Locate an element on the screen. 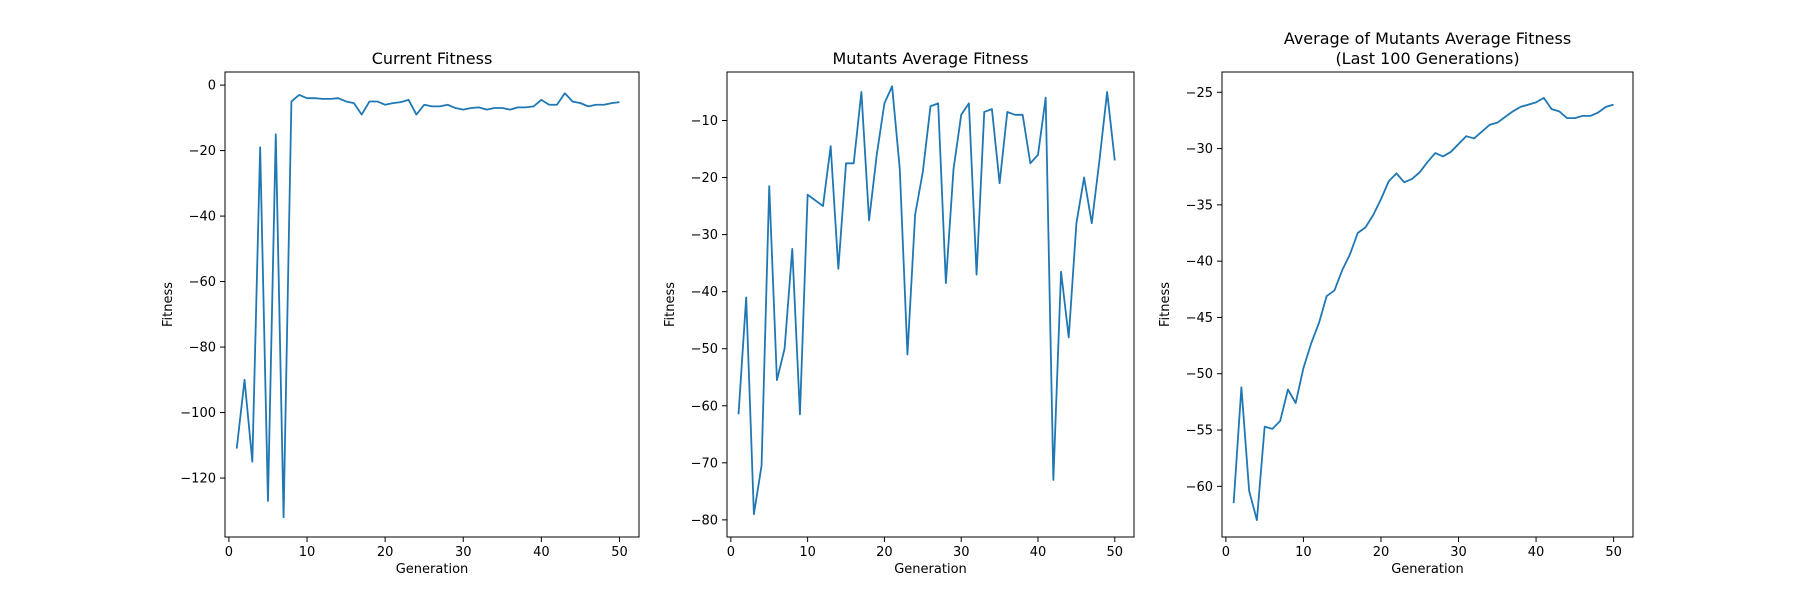 The width and height of the screenshot is (1800, 600). current-fitness-x-tick-label: 10 is located at coordinates (307, 552).